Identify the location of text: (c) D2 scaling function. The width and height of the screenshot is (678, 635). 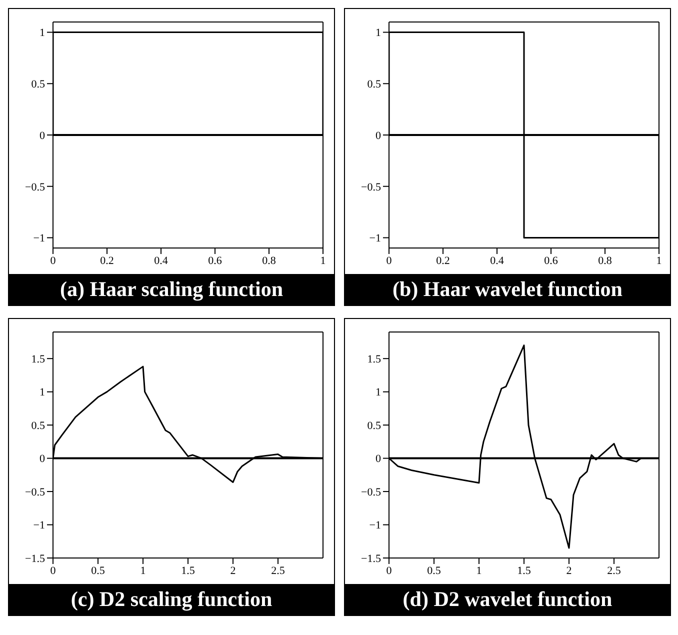
(171, 599).